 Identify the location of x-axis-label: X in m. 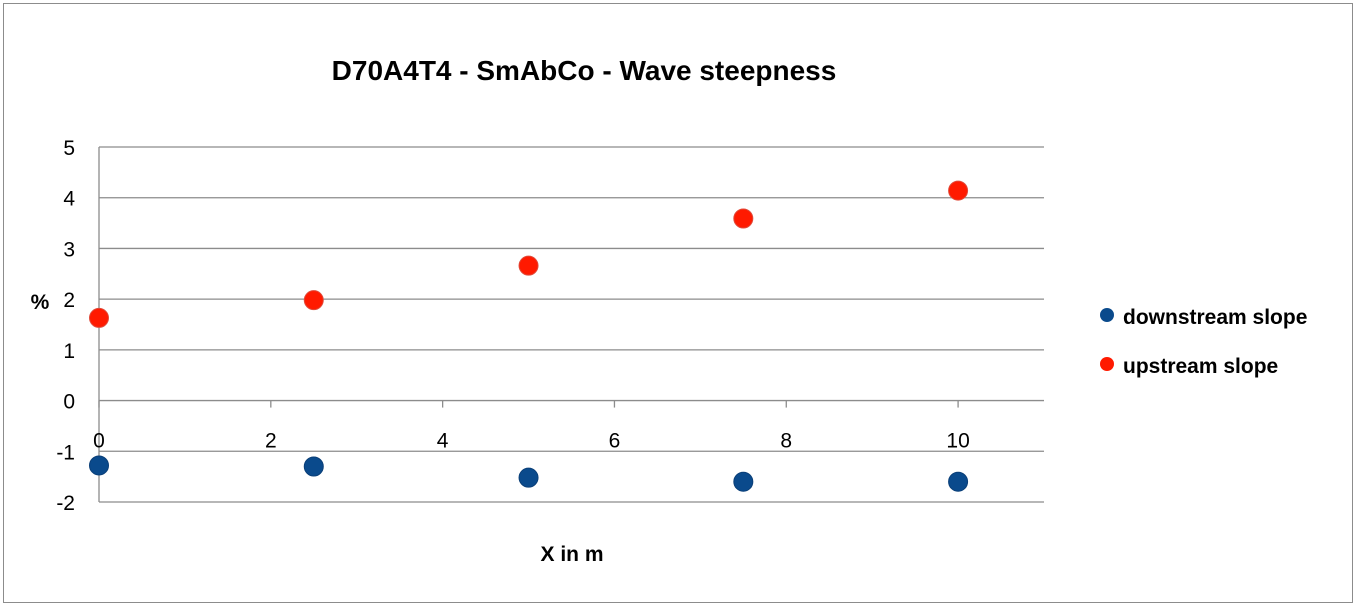
(571, 554).